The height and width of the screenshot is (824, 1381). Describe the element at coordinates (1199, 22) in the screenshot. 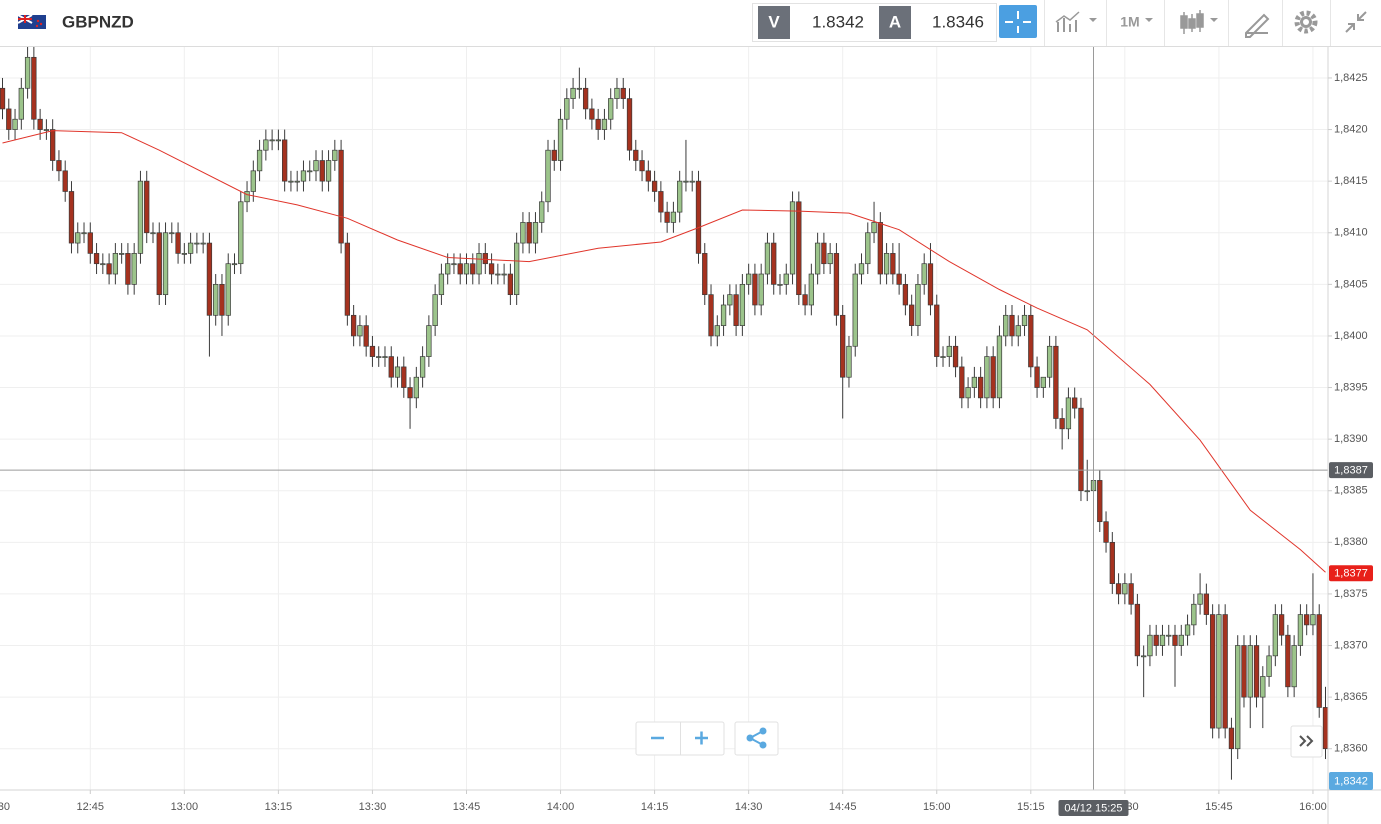

I see `candle-style-button` at that location.